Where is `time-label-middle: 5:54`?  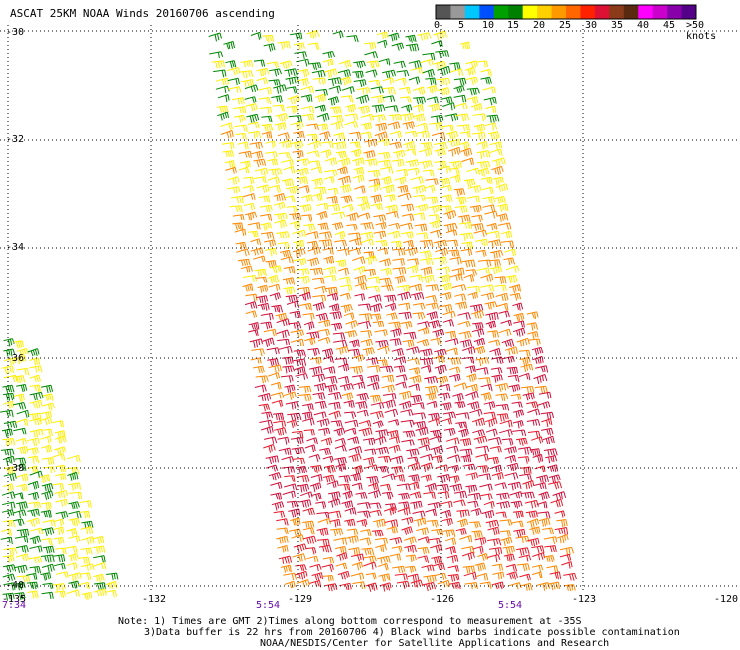
time-label-middle: 5:54 is located at coordinates (268, 605).